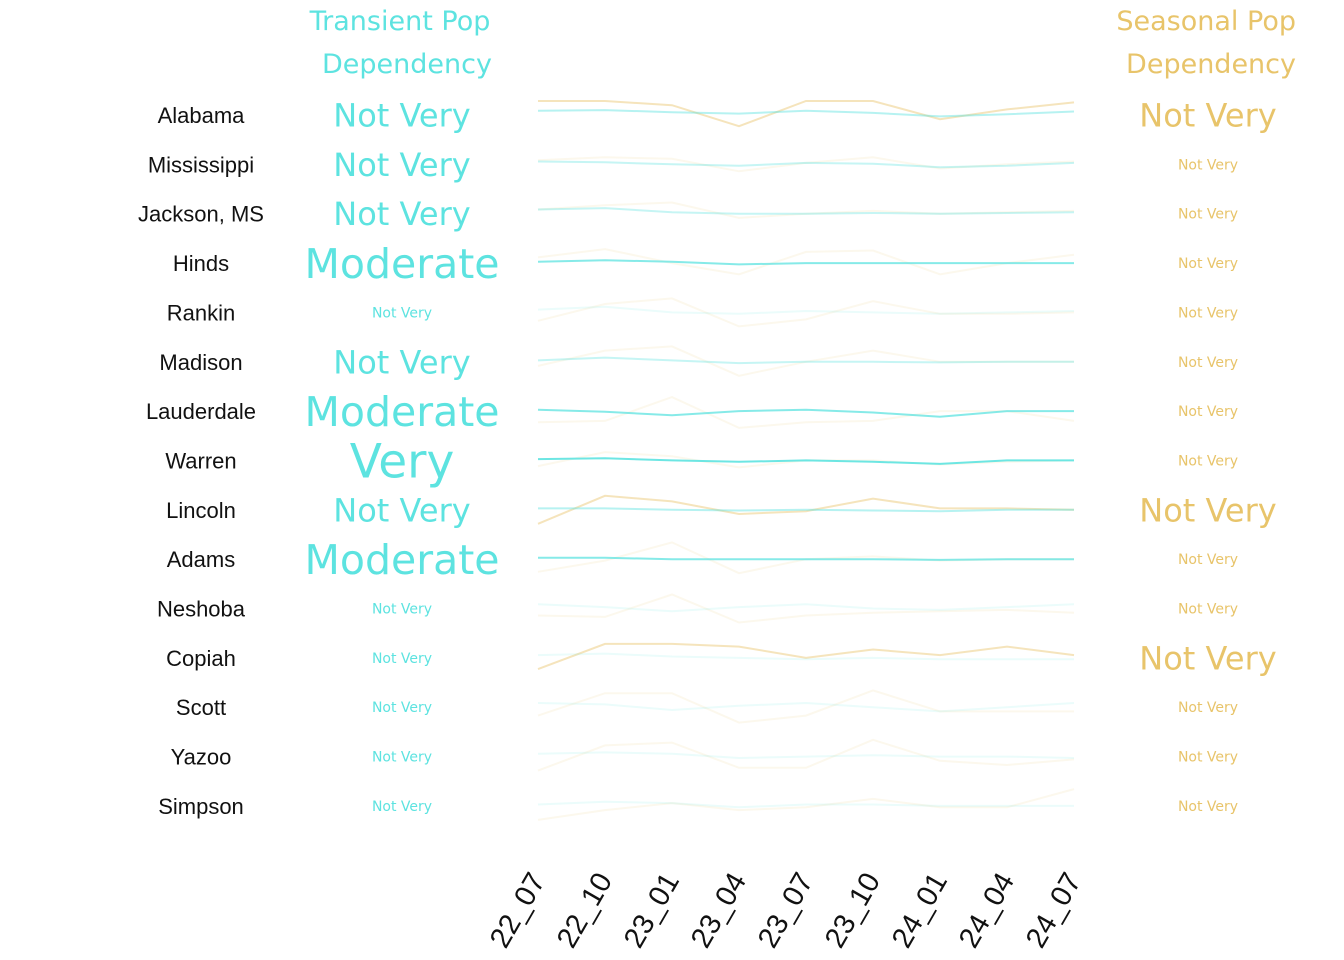 Image resolution: width=1344 pixels, height=960 pixels. What do you see at coordinates (853, 911) in the screenshot?
I see `x-tick-label: 23_10` at bounding box center [853, 911].